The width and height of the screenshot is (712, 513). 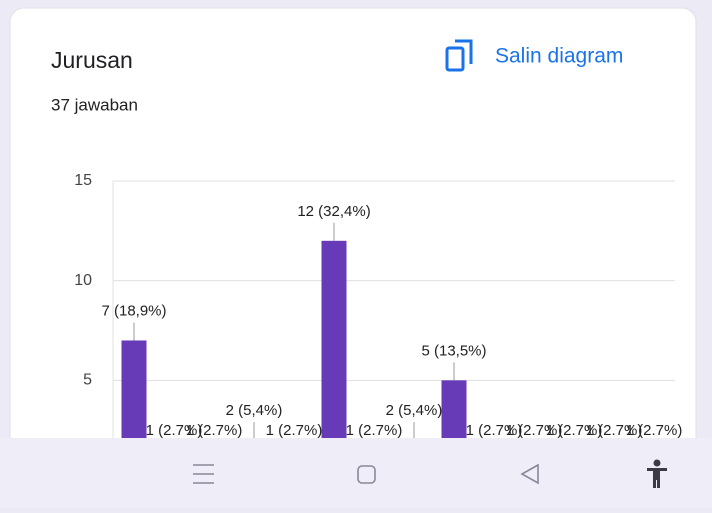 I want to click on copy-label: Salin diagram, so click(x=559, y=56).